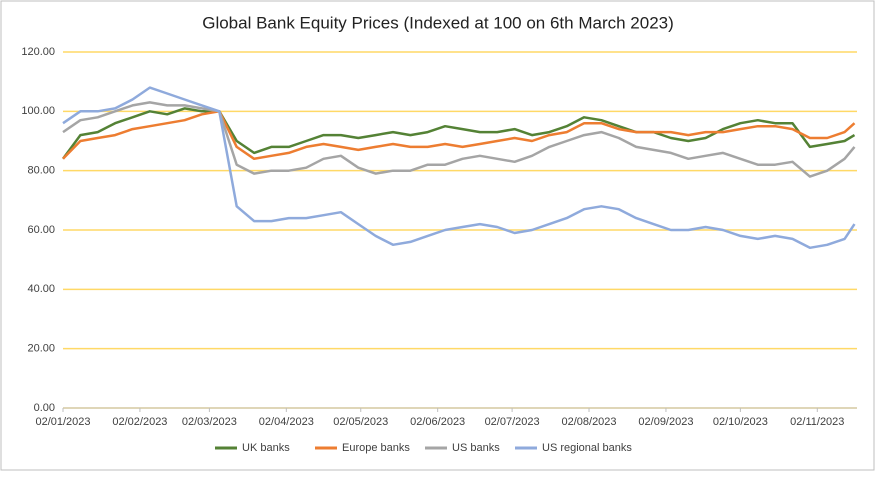 The width and height of the screenshot is (876, 477). I want to click on x-tick-label: 02/01/2023, so click(62, 422).